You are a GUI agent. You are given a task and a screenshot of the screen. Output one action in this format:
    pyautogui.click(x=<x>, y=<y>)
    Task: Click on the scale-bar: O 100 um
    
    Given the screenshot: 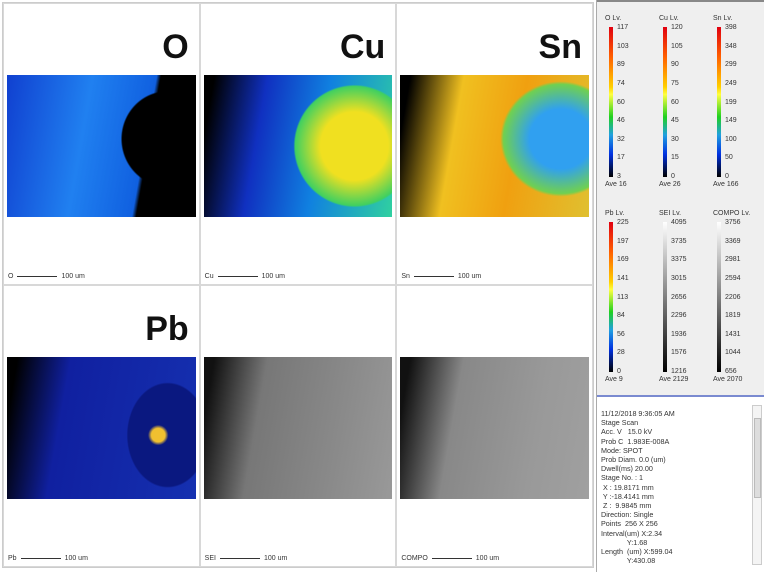 What is the action you would take?
    pyautogui.click(x=46, y=276)
    